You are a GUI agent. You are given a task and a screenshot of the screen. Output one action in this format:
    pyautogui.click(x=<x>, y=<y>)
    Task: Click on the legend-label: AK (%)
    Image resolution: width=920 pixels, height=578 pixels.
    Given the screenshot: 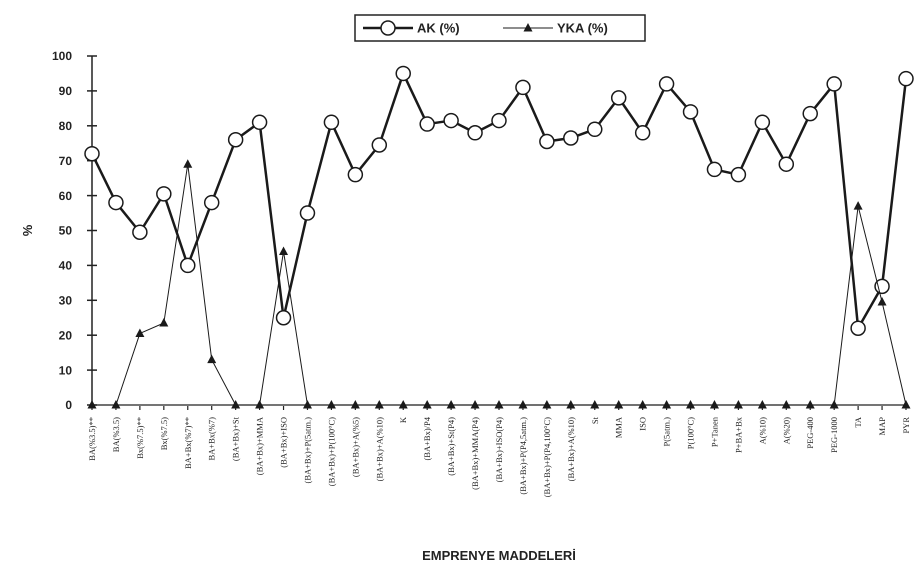 What is the action you would take?
    pyautogui.click(x=438, y=28)
    